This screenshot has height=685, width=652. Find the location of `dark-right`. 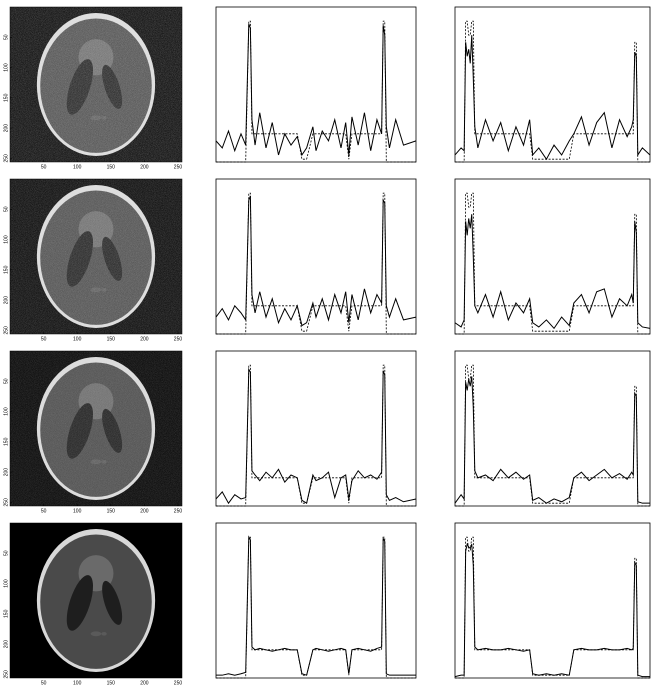

dark-right is located at coordinates (112, 602).